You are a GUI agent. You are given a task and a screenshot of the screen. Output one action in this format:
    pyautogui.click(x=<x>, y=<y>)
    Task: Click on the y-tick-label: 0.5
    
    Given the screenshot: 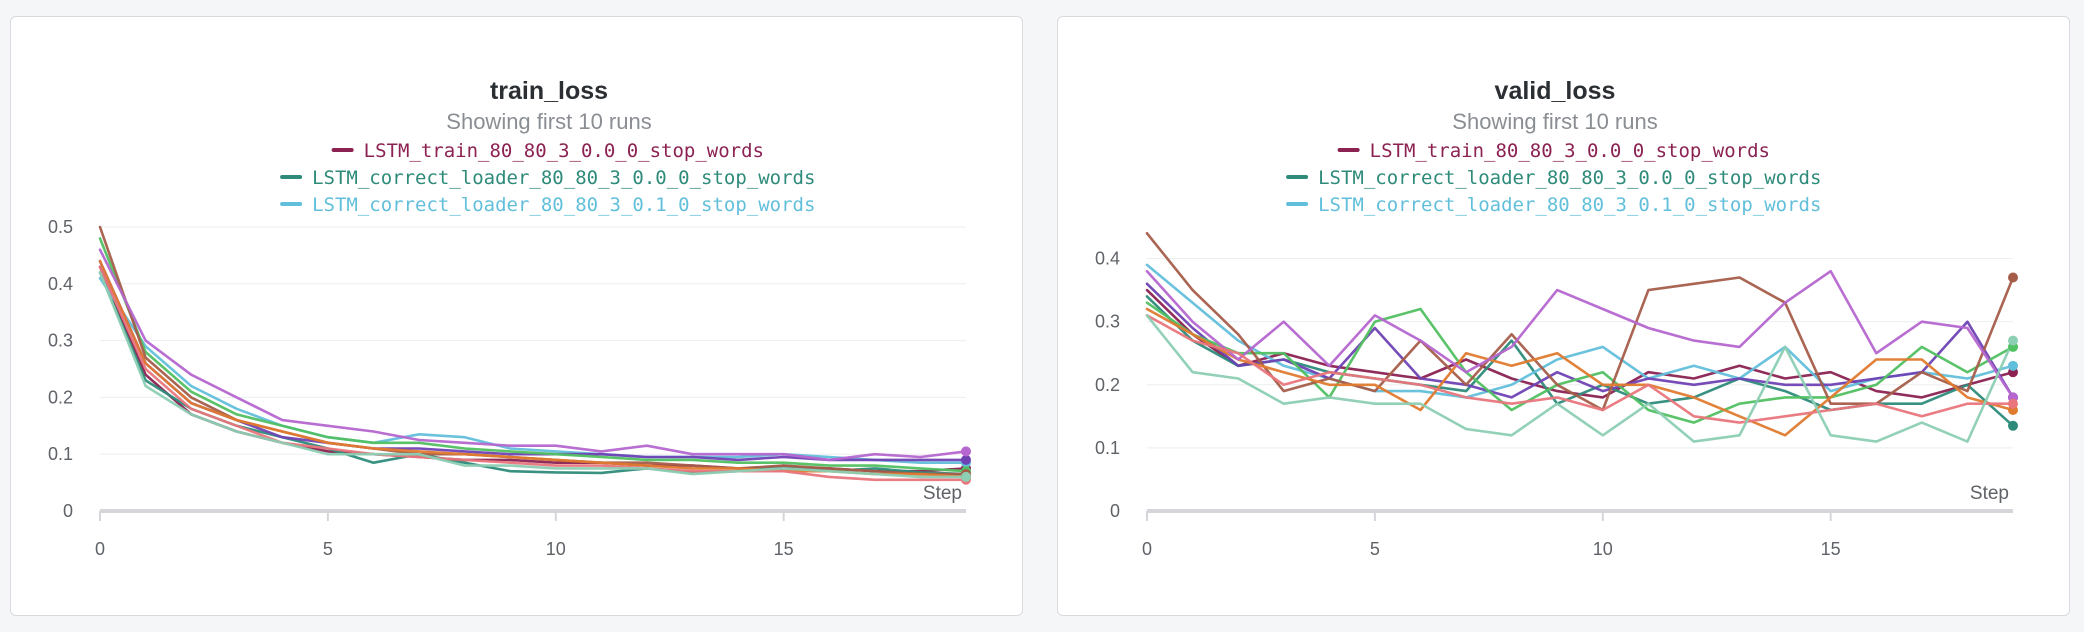 What is the action you would take?
    pyautogui.click(x=60, y=227)
    